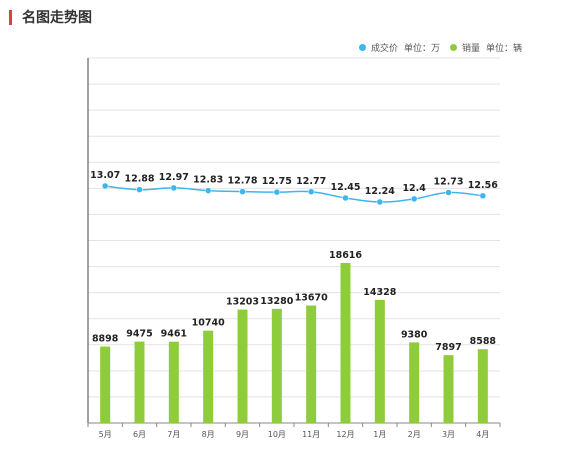  What do you see at coordinates (105, 434) in the screenshot?
I see `x-tick-label: 5月` at bounding box center [105, 434].